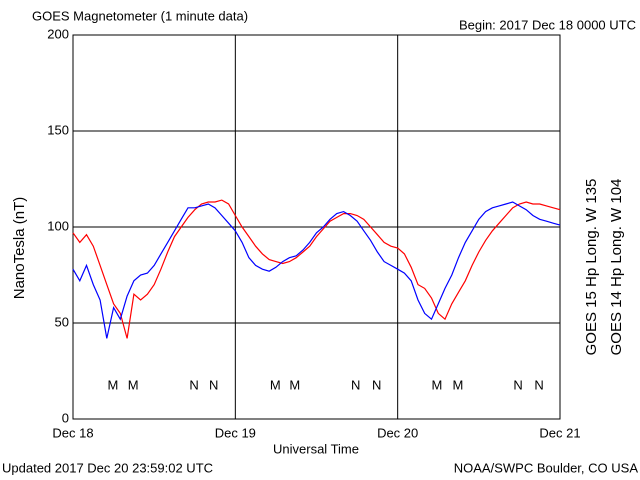 This screenshot has width=640, height=480. I want to click on y-tick-label: 150, so click(58, 129).